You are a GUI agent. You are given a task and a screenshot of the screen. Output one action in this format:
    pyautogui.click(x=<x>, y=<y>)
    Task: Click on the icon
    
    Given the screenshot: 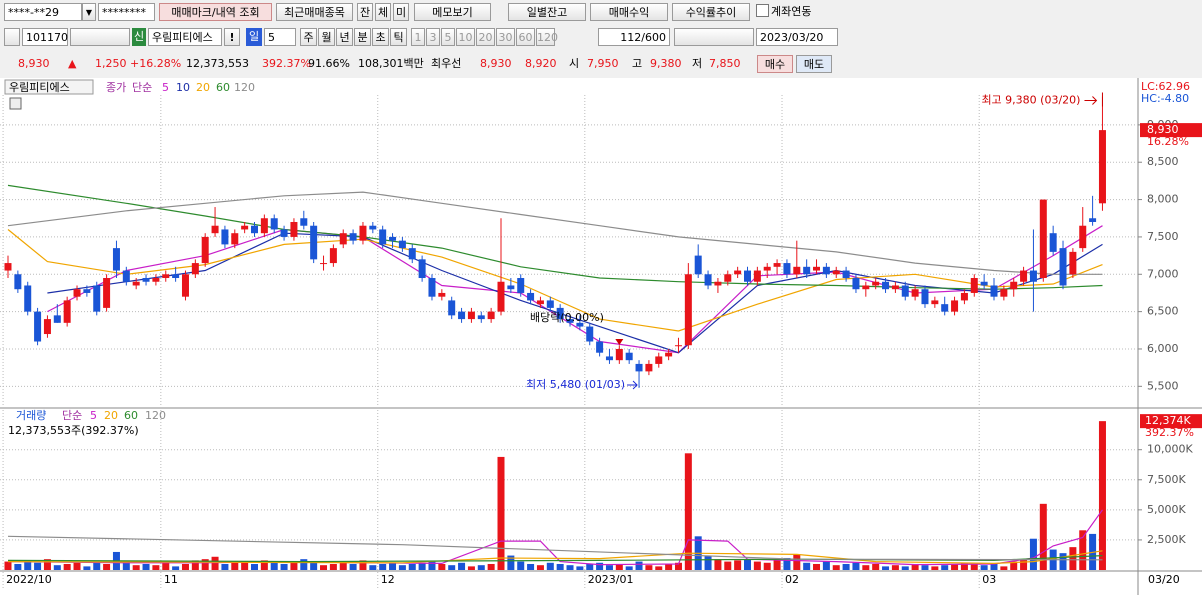 What is the action you would take?
    pyautogui.click(x=12, y=37)
    